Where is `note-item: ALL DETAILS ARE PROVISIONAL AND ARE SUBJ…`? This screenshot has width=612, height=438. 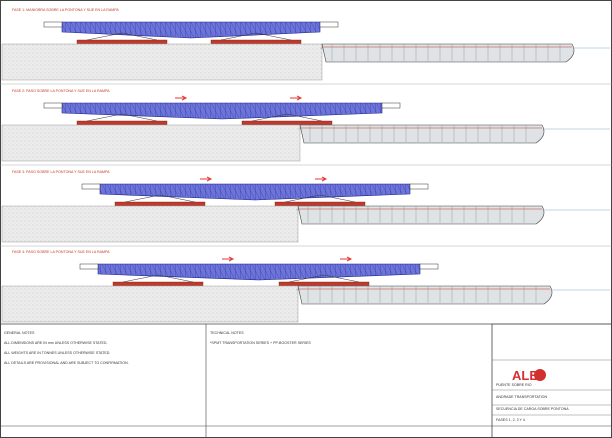
note-item: ALL DETAILS ARE PROVISIONAL AND ARE SUBJ… is located at coordinates (66, 363).